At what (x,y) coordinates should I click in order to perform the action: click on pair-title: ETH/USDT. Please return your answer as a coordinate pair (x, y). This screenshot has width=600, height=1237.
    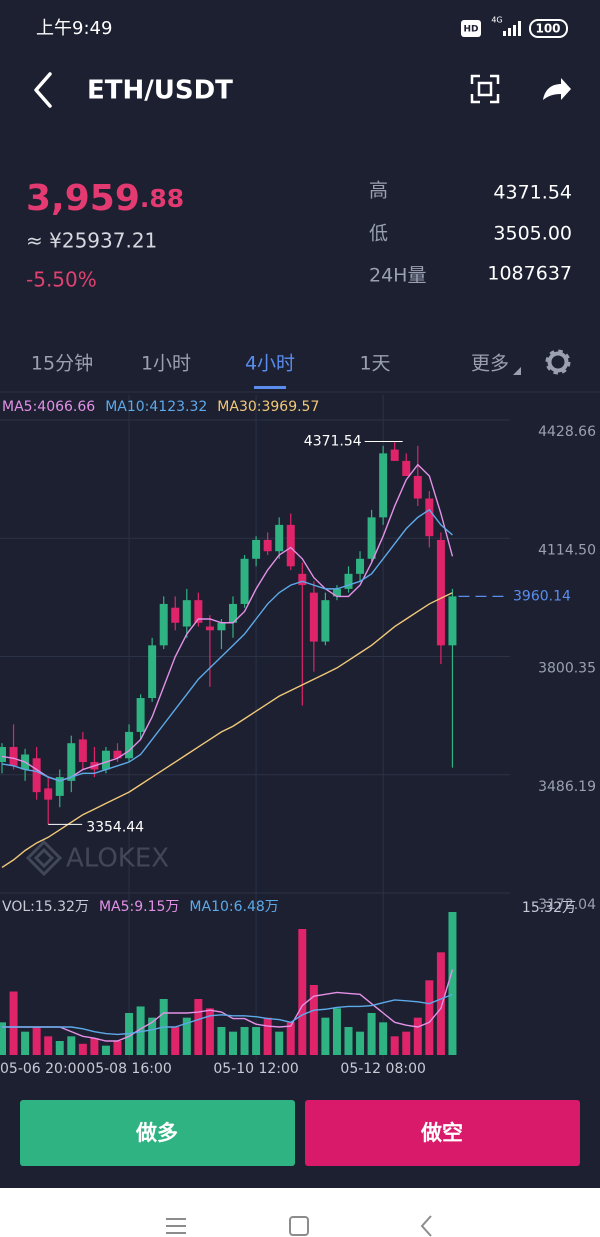
    Looking at the image, I should click on (160, 91).